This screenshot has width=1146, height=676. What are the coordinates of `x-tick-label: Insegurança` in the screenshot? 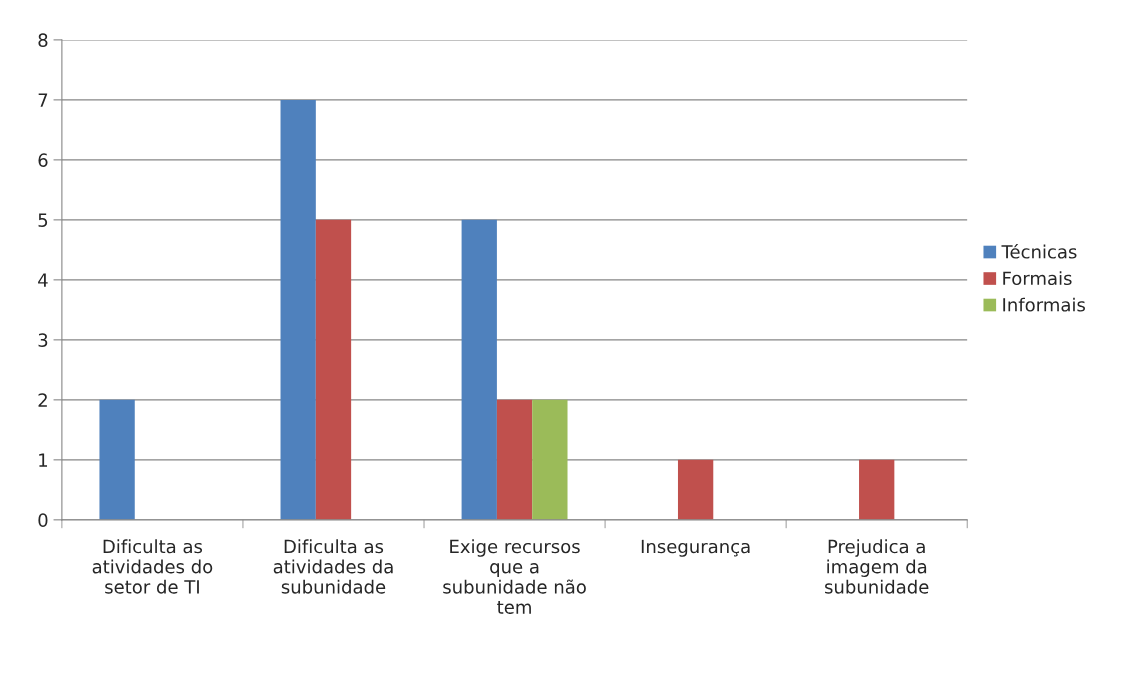 It's located at (695, 548).